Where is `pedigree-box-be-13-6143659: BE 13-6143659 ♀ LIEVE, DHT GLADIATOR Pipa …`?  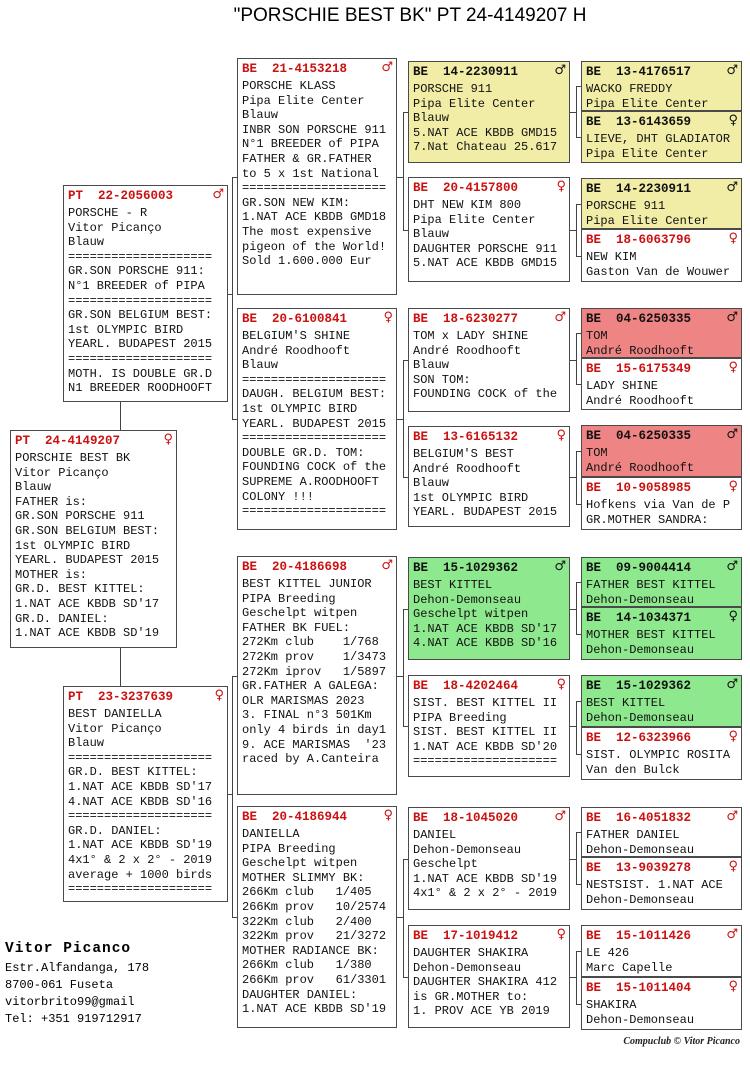 pedigree-box-be-13-6143659: BE 13-6143659 ♀ LIEVE, DHT GLADIATOR Pipa … is located at coordinates (661, 137).